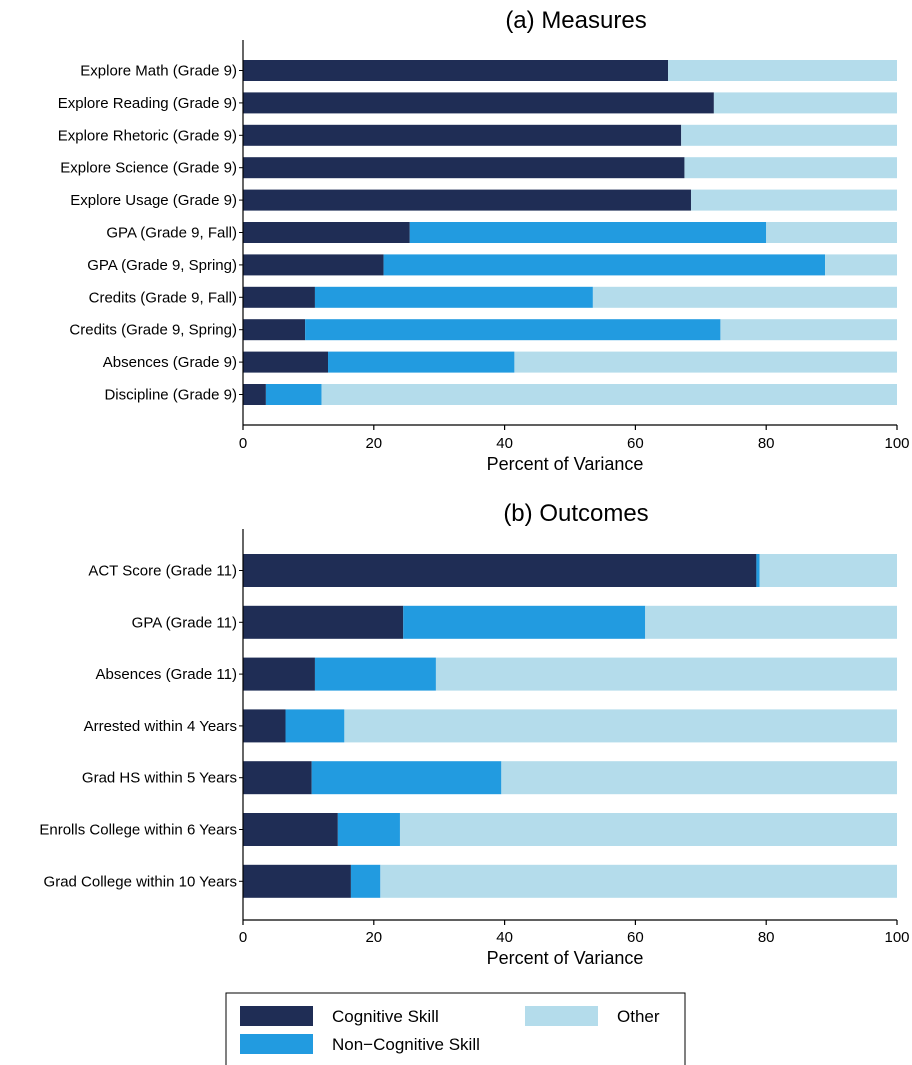 The width and height of the screenshot is (912, 1065). Describe the element at coordinates (575, 20) in the screenshot. I see `chart-title: (a) Measures` at that location.